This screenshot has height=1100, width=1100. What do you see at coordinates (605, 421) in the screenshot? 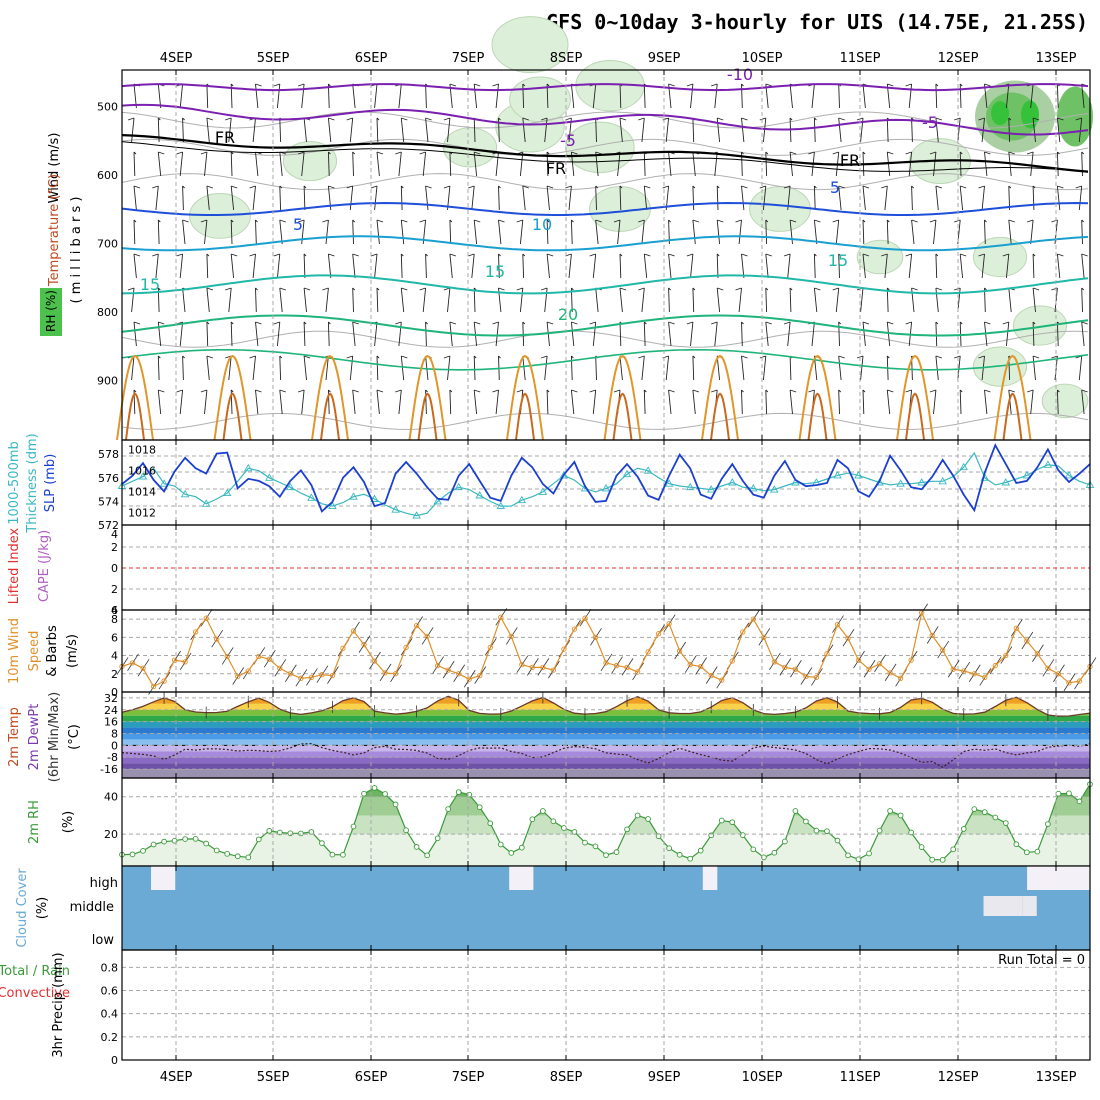
I see `rh-contour` at bounding box center [605, 421].